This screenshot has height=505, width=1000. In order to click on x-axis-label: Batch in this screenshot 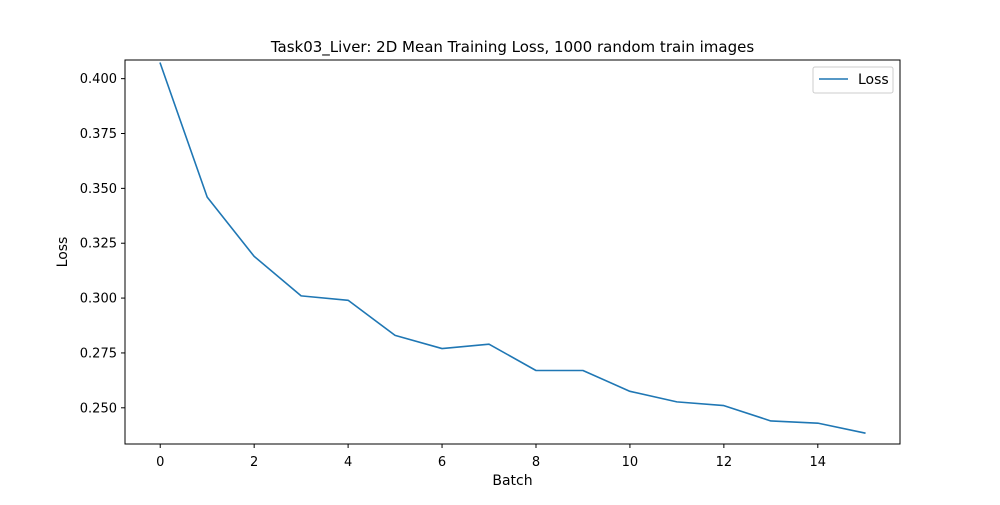, I will do `click(512, 481)`.